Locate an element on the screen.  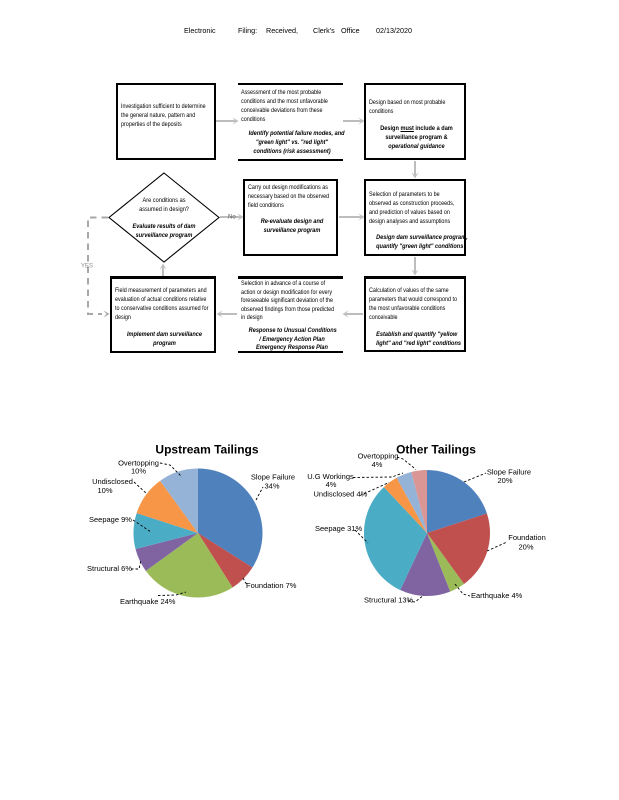
svg-text: Seepage 31% is located at coordinates (338, 528).